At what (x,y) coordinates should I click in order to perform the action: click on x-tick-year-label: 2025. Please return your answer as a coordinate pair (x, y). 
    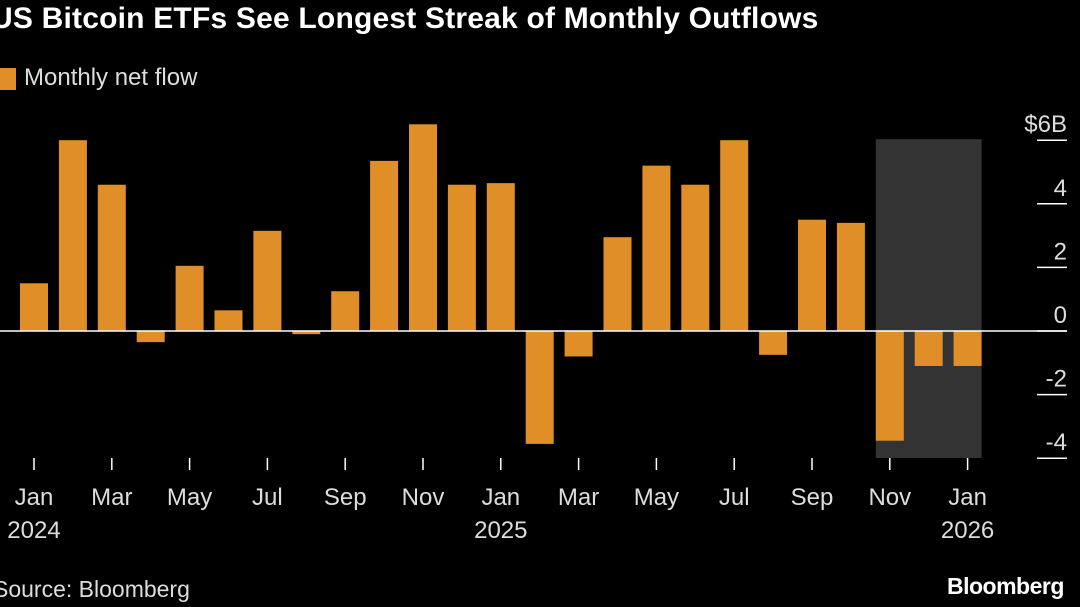
    Looking at the image, I should click on (500, 530).